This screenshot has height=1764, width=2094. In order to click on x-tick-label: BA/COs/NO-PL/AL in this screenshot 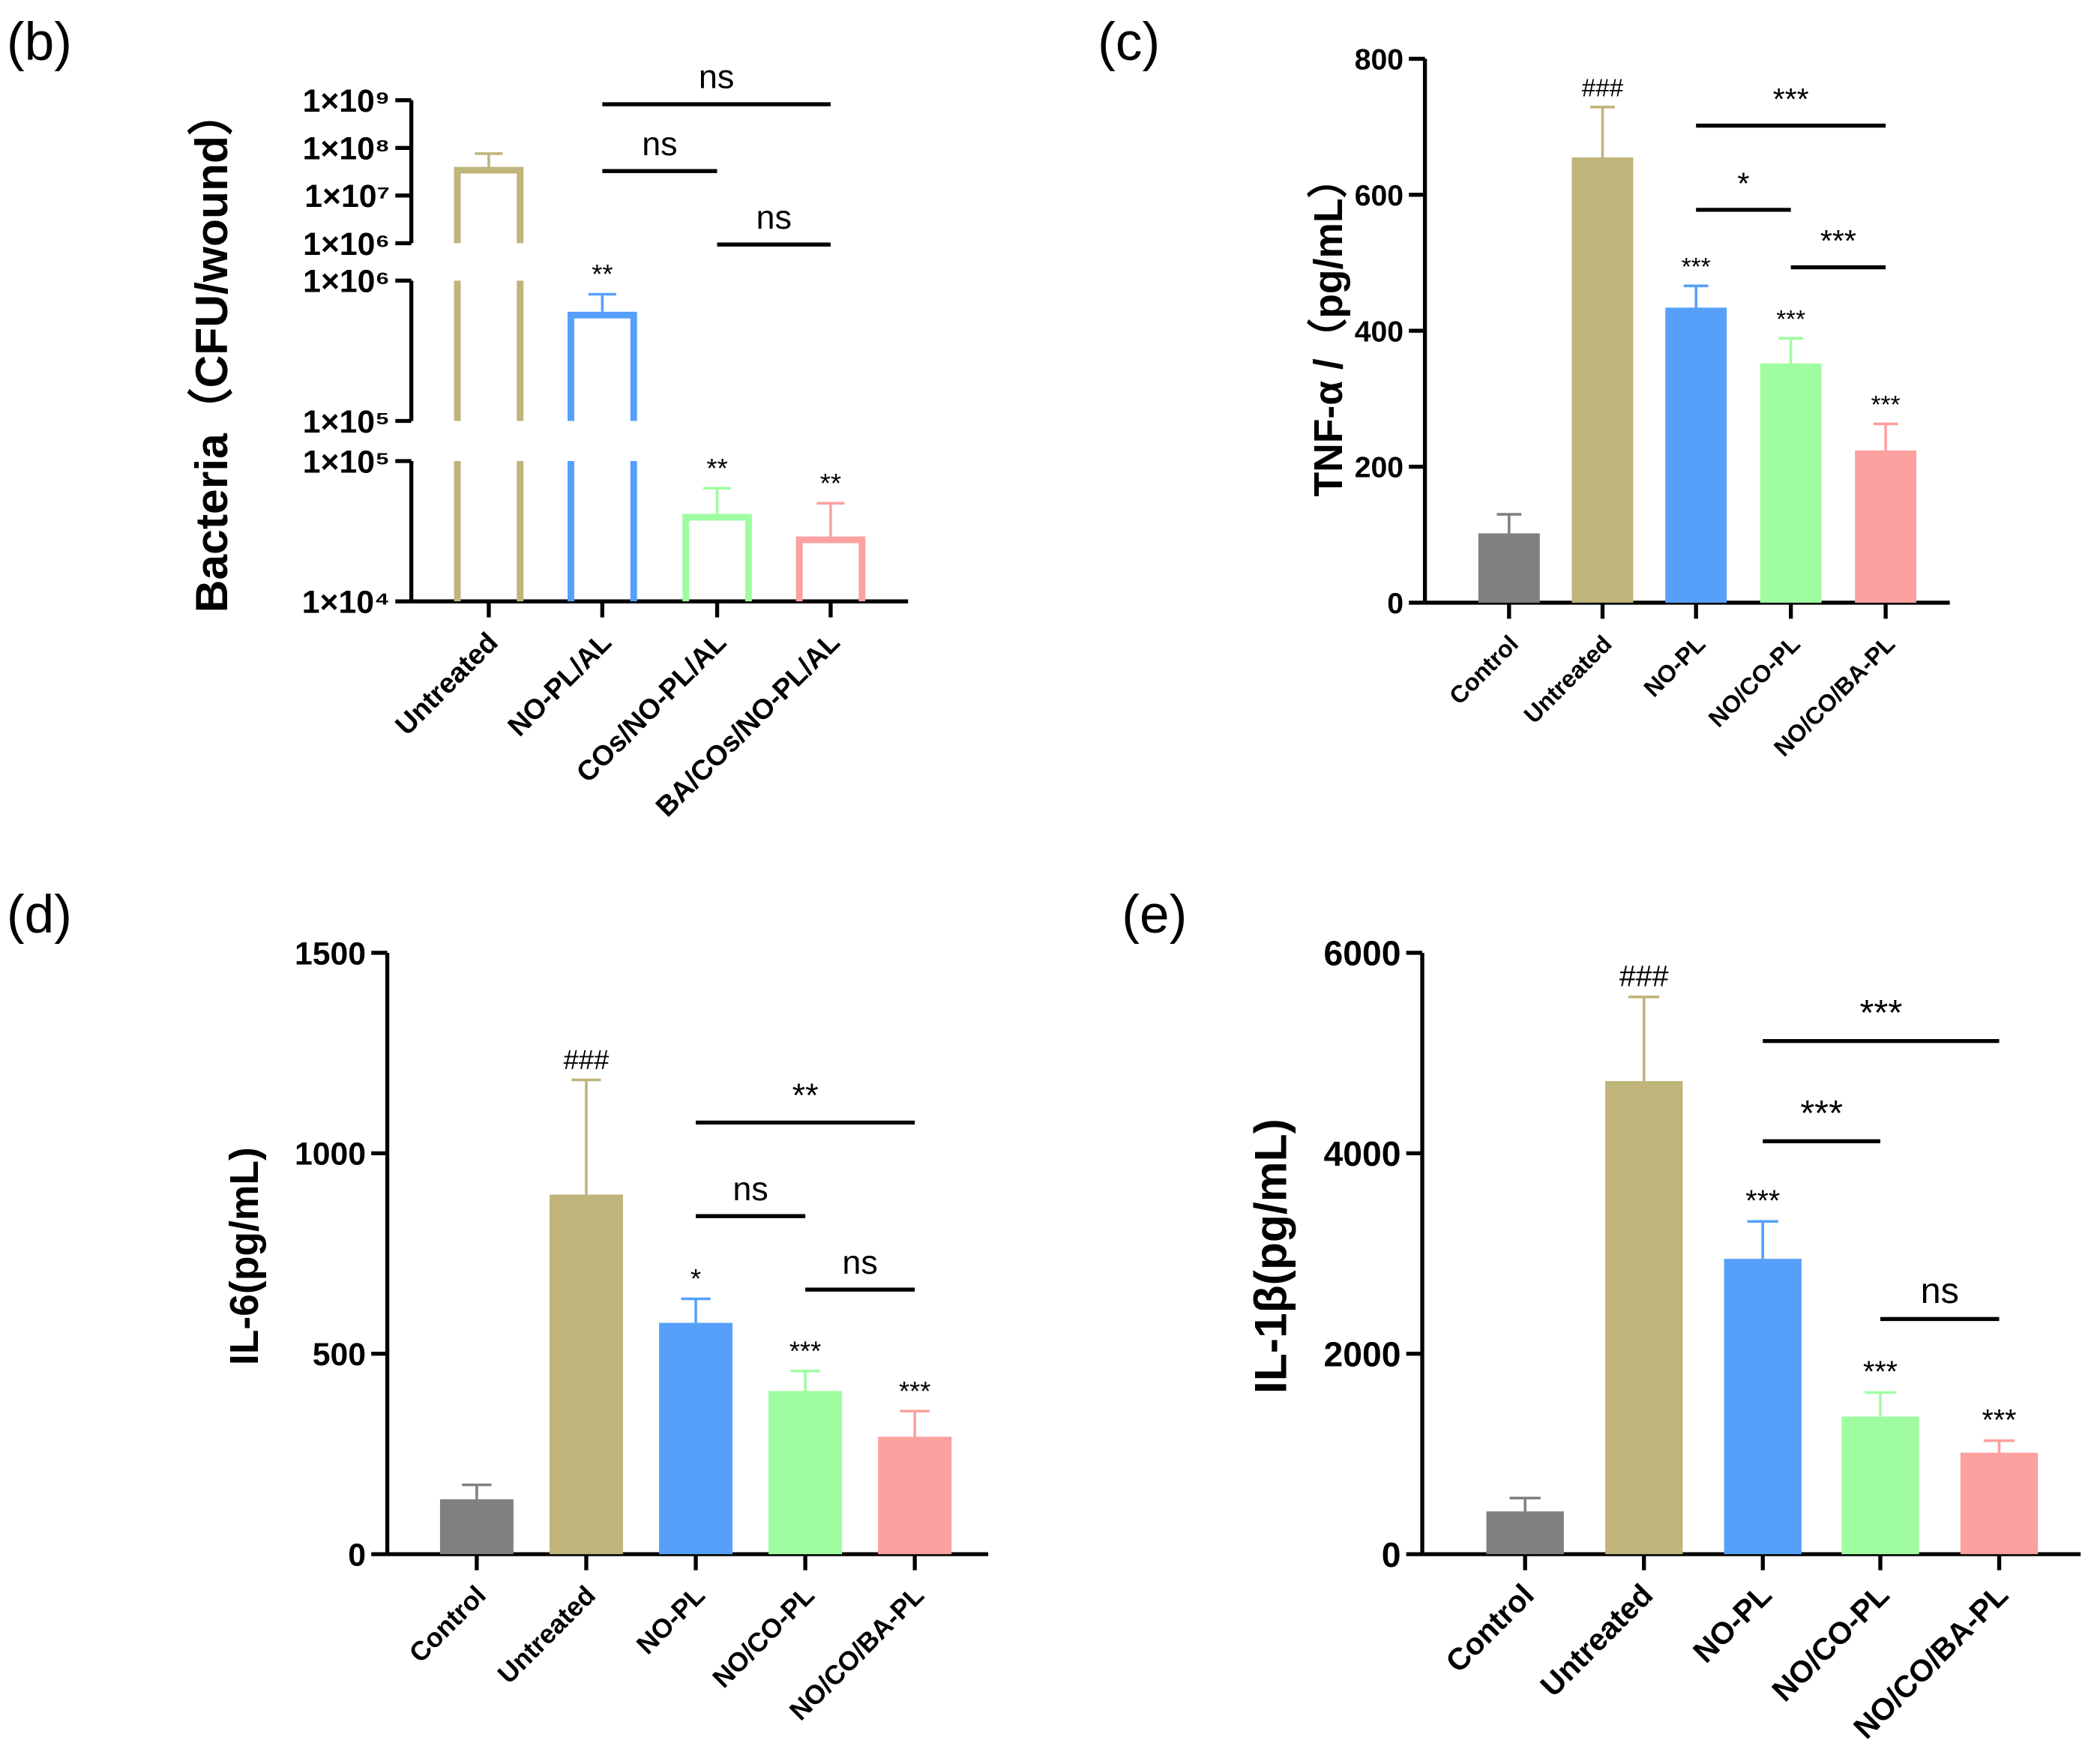, I will do `click(748, 724)`.